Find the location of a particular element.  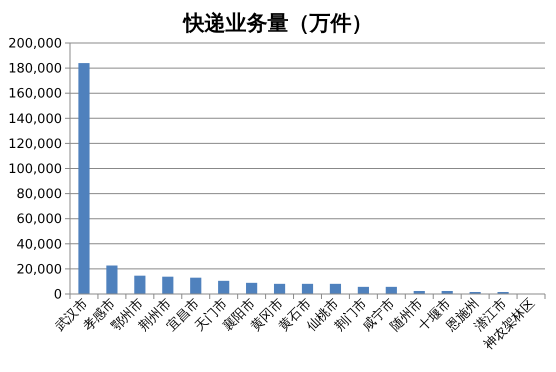

chart-title: 快递业务量（万件） is located at coordinates (277, 23).